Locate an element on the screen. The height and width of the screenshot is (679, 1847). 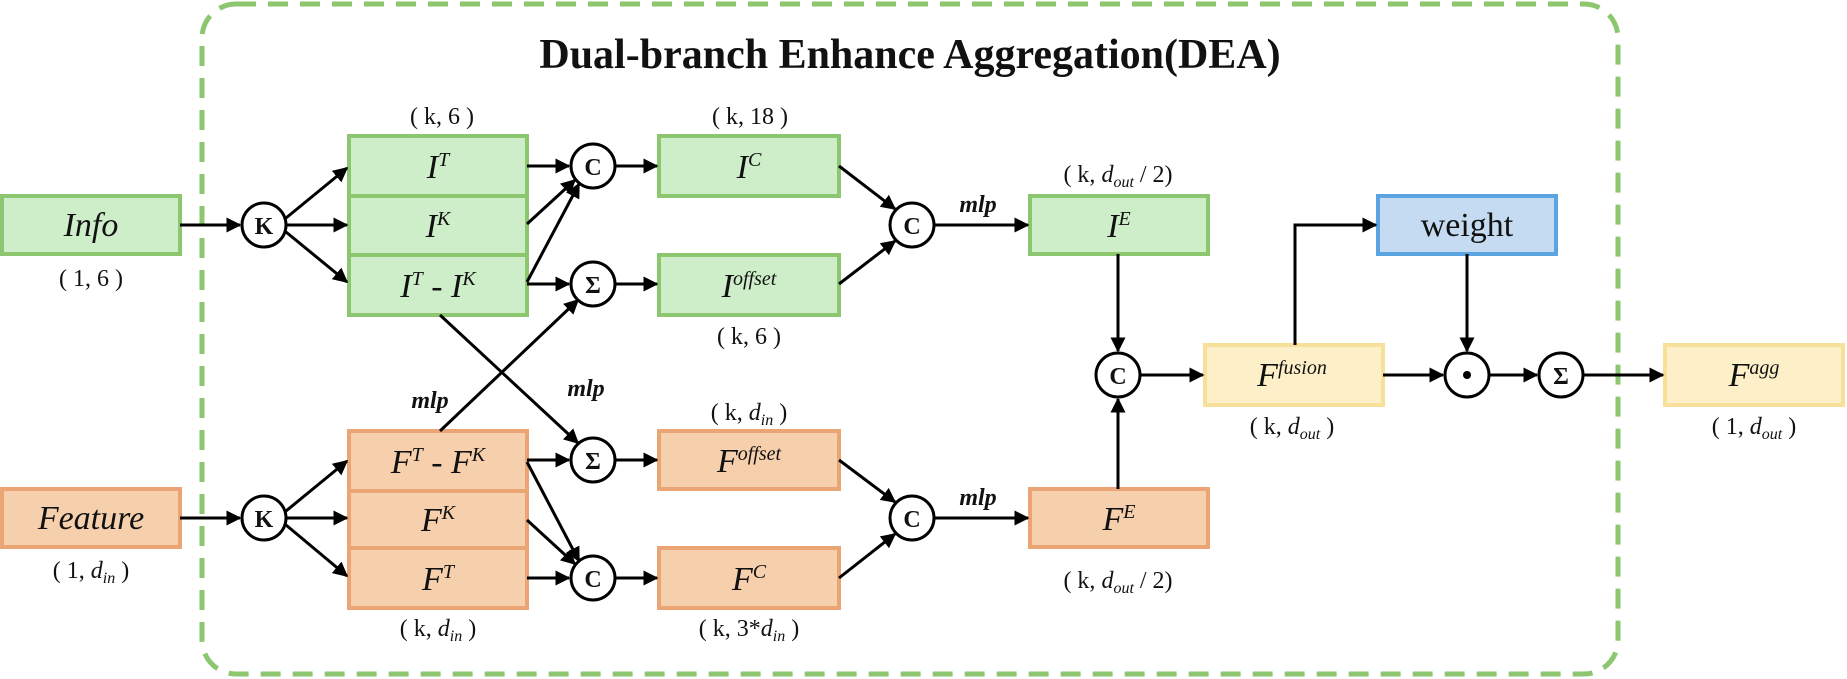
svg-text: IC is located at coordinates (749, 167).